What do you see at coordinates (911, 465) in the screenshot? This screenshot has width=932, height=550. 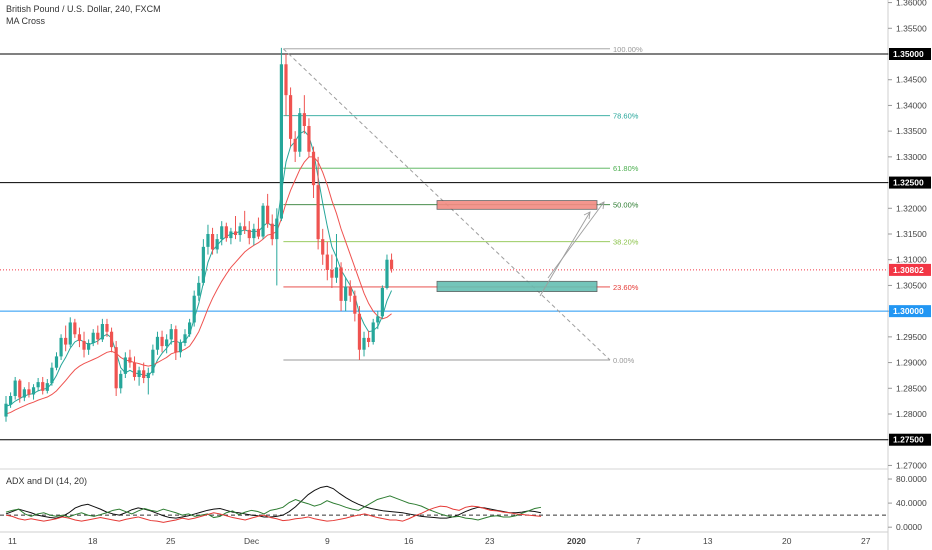 I see `price-tick-label: 1.27000` at bounding box center [911, 465].